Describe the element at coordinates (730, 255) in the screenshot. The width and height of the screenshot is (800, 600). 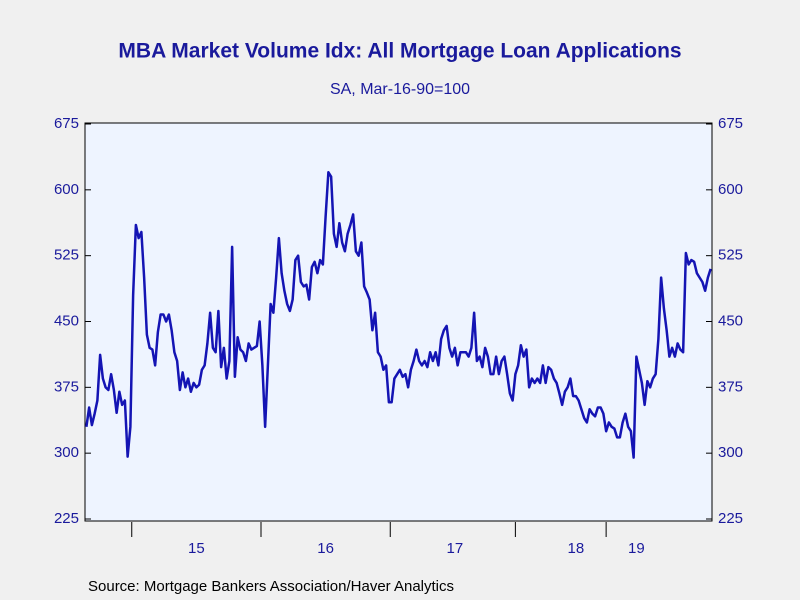
I see `y2-tick-label: 525` at that location.